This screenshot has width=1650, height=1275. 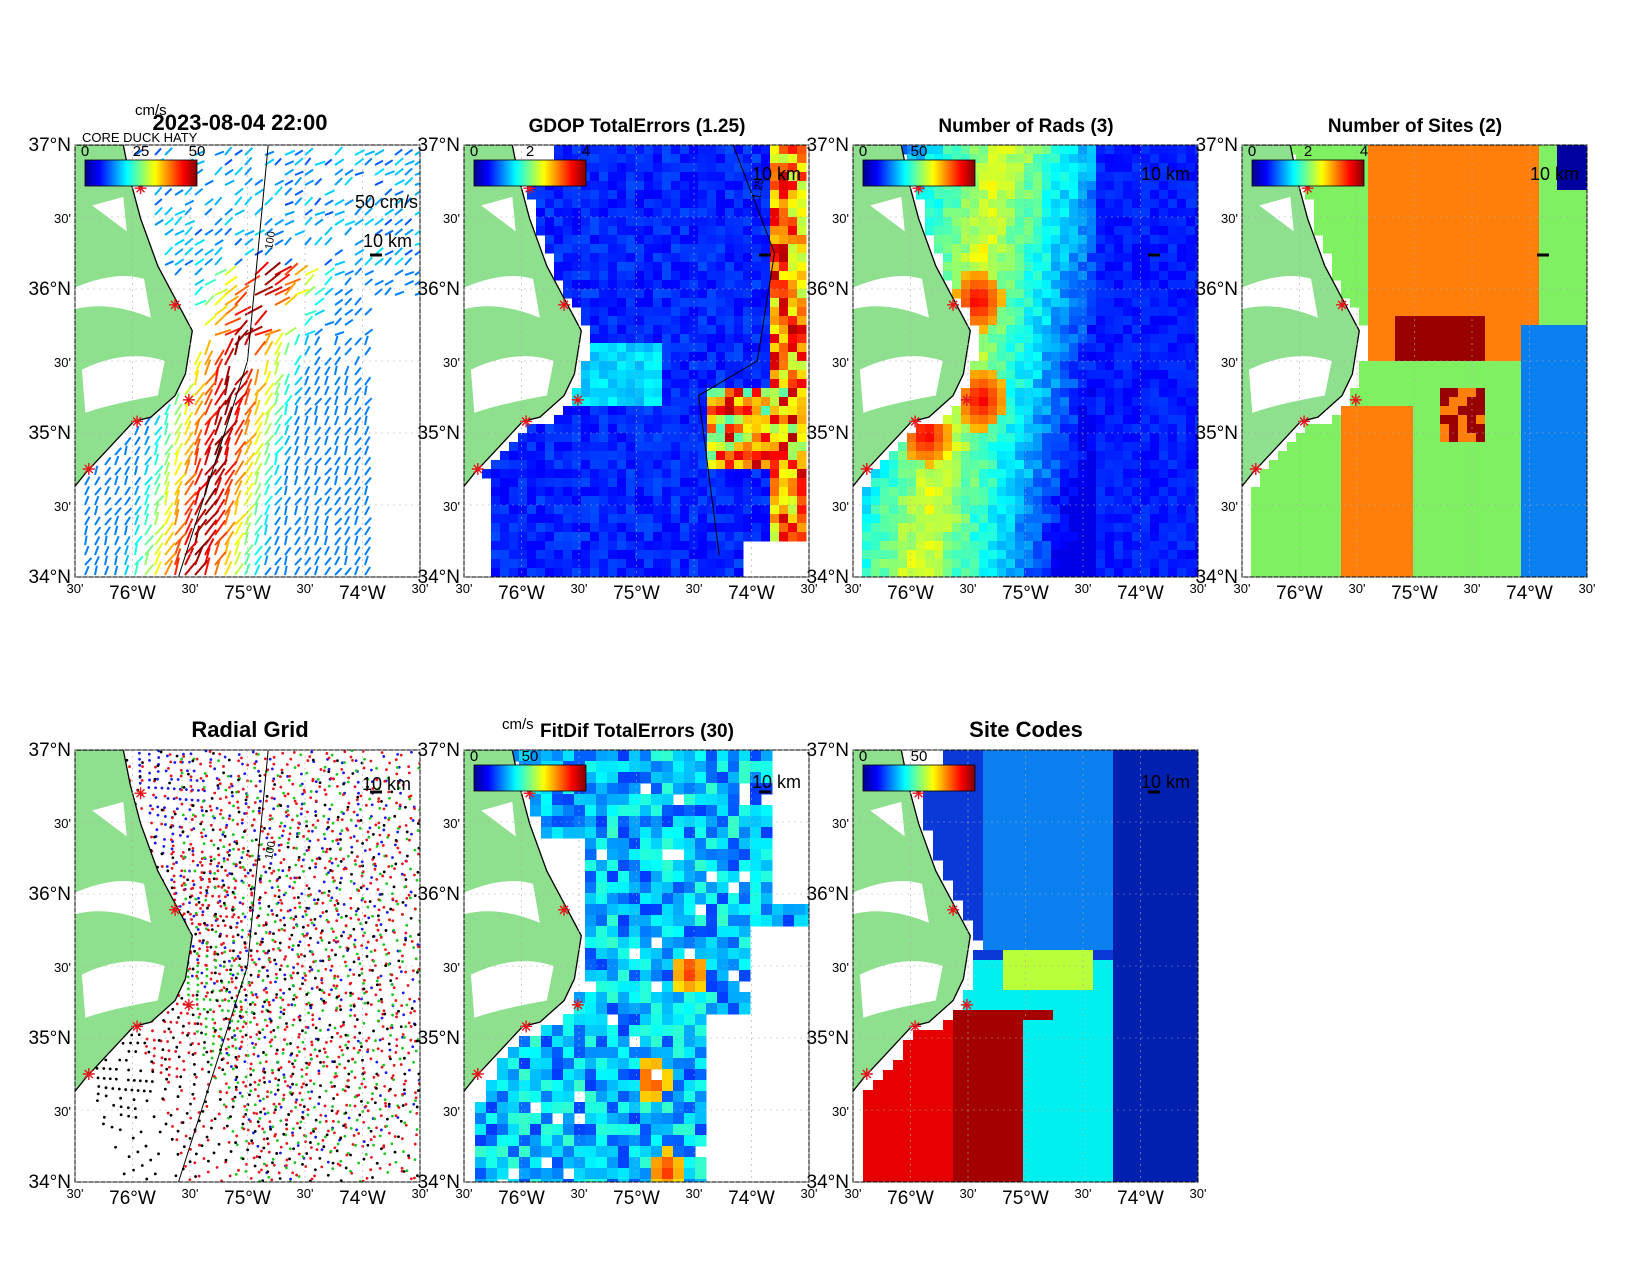 What do you see at coordinates (270, 240) in the screenshot?
I see `isobath-label: 100` at bounding box center [270, 240].